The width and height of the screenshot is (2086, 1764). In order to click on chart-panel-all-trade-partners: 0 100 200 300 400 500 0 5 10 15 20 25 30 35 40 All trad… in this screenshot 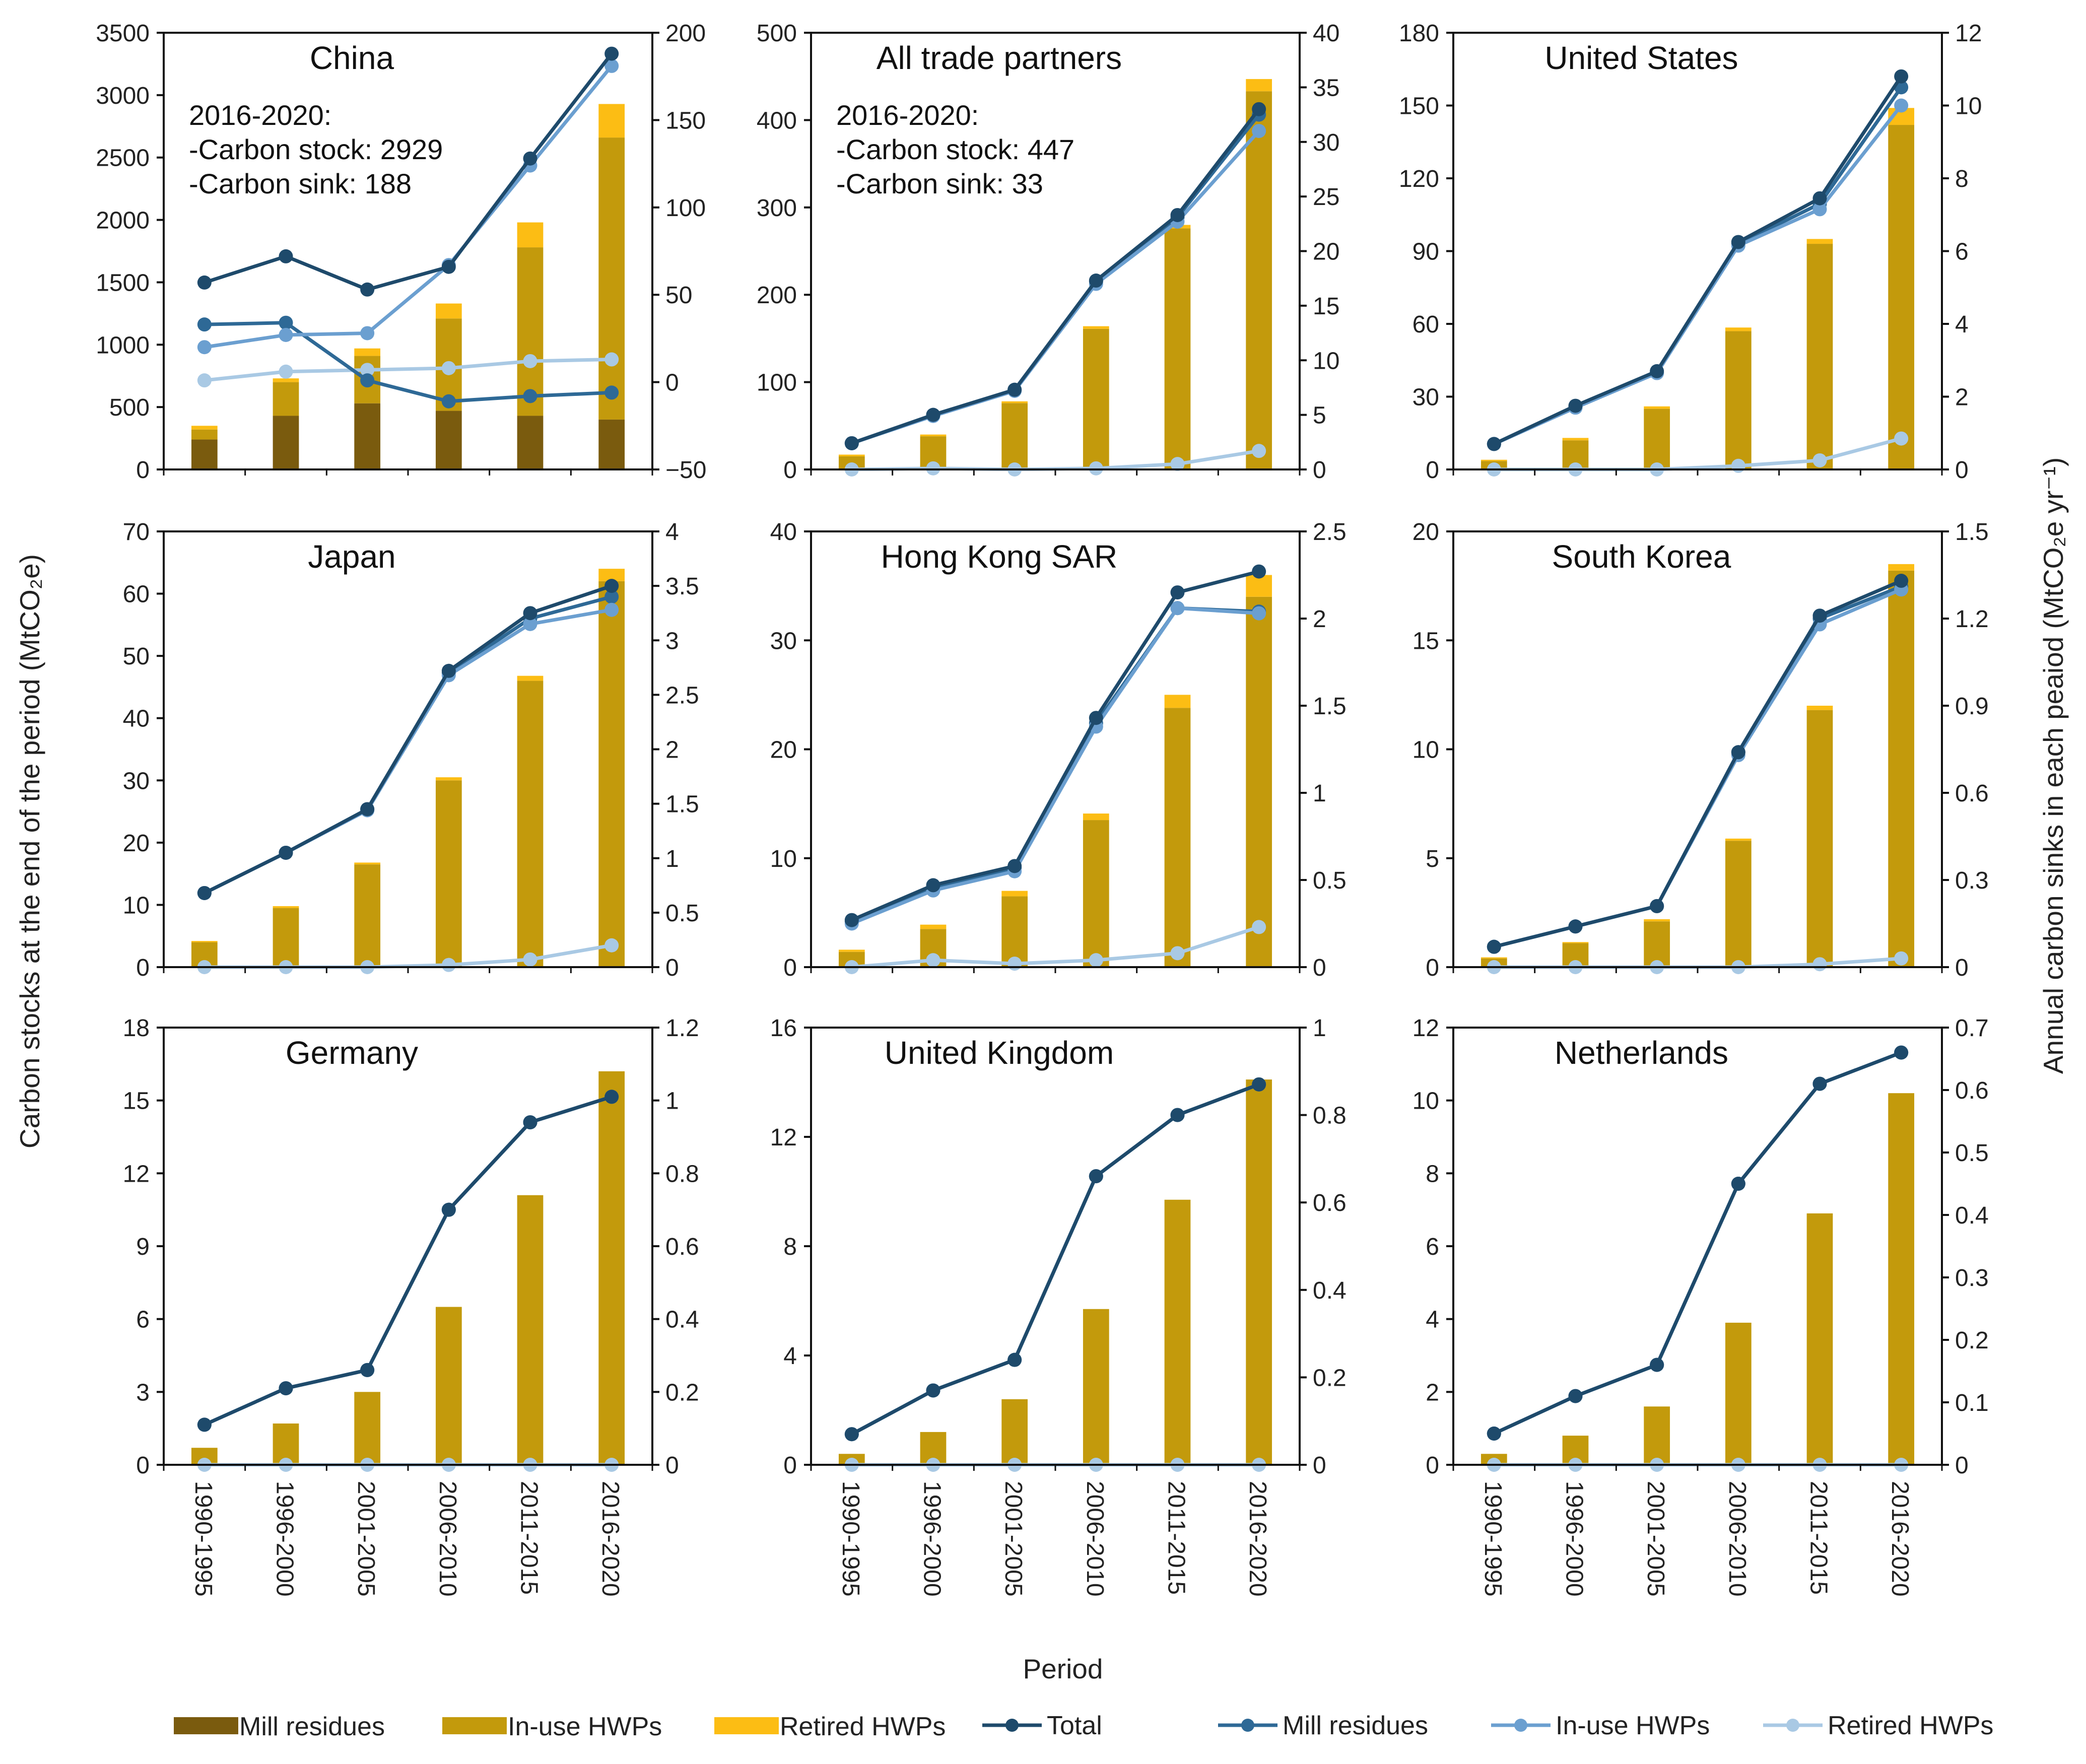, I will do `click(1048, 252)`.